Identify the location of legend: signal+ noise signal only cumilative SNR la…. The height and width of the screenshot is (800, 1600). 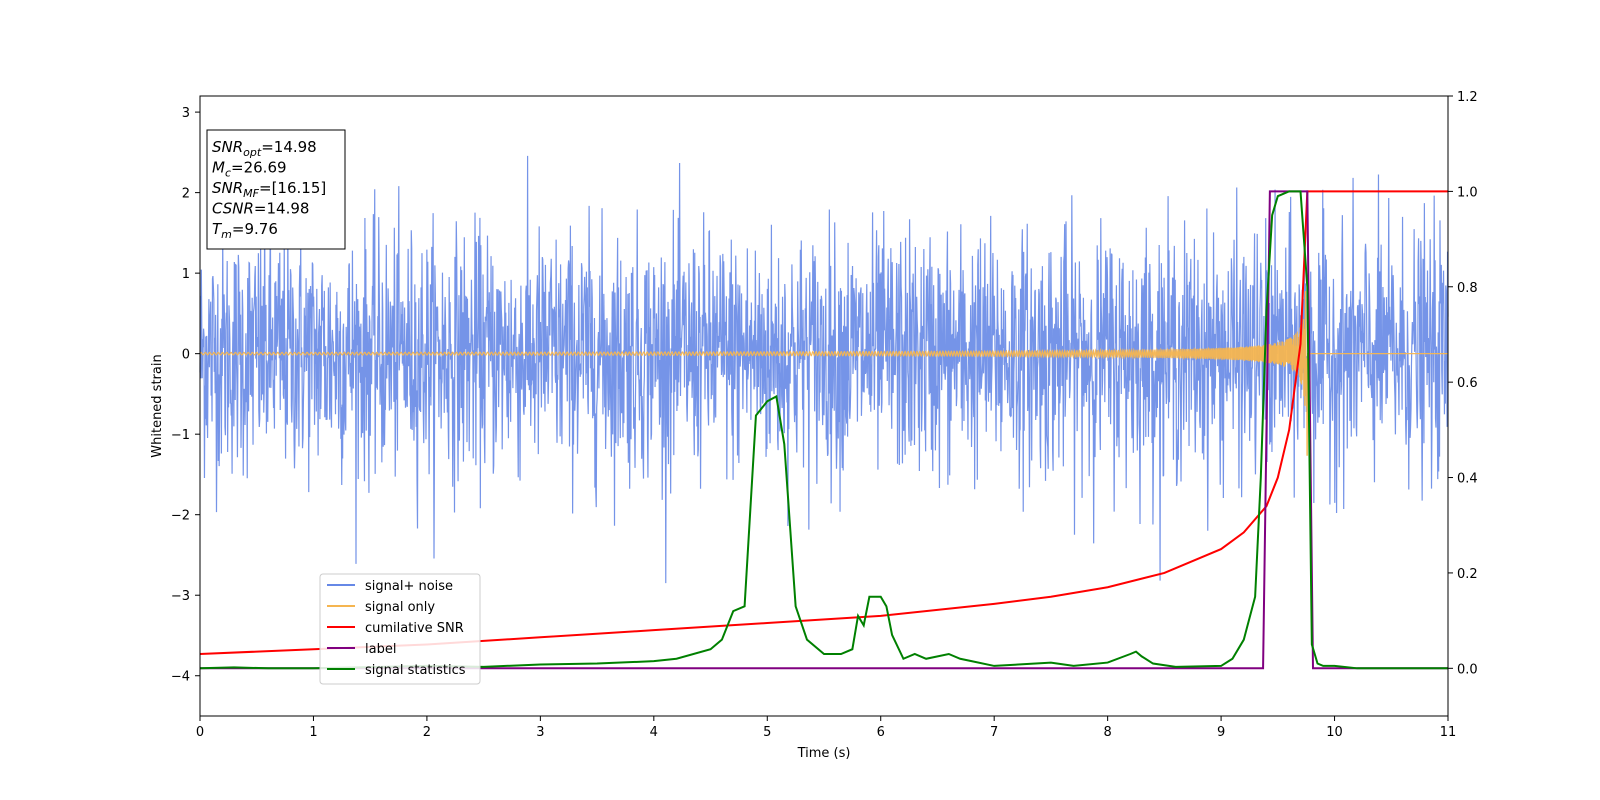
(400, 629).